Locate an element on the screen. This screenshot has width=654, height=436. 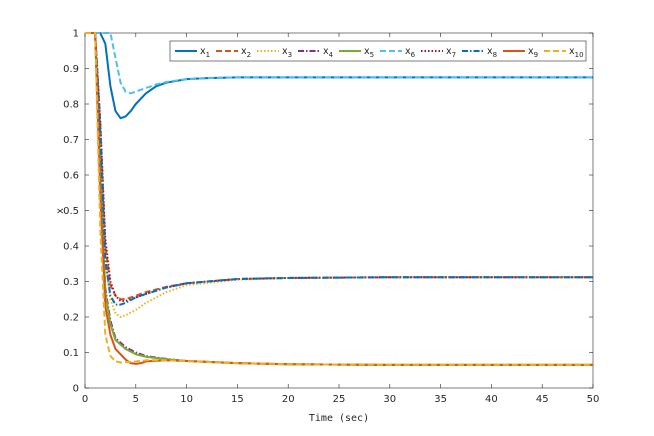
y-tick-label: 0.3 is located at coordinates (71, 282).